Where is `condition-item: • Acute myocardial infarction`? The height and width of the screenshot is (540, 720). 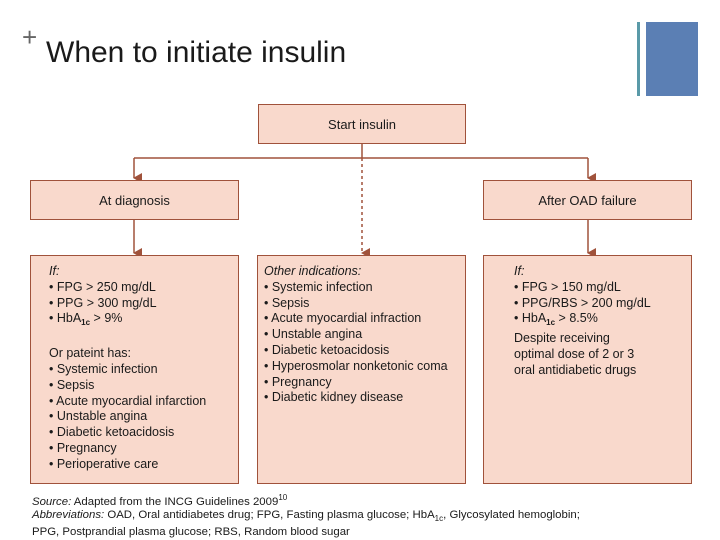 condition-item: • Acute myocardial infarction is located at coordinates (128, 400).